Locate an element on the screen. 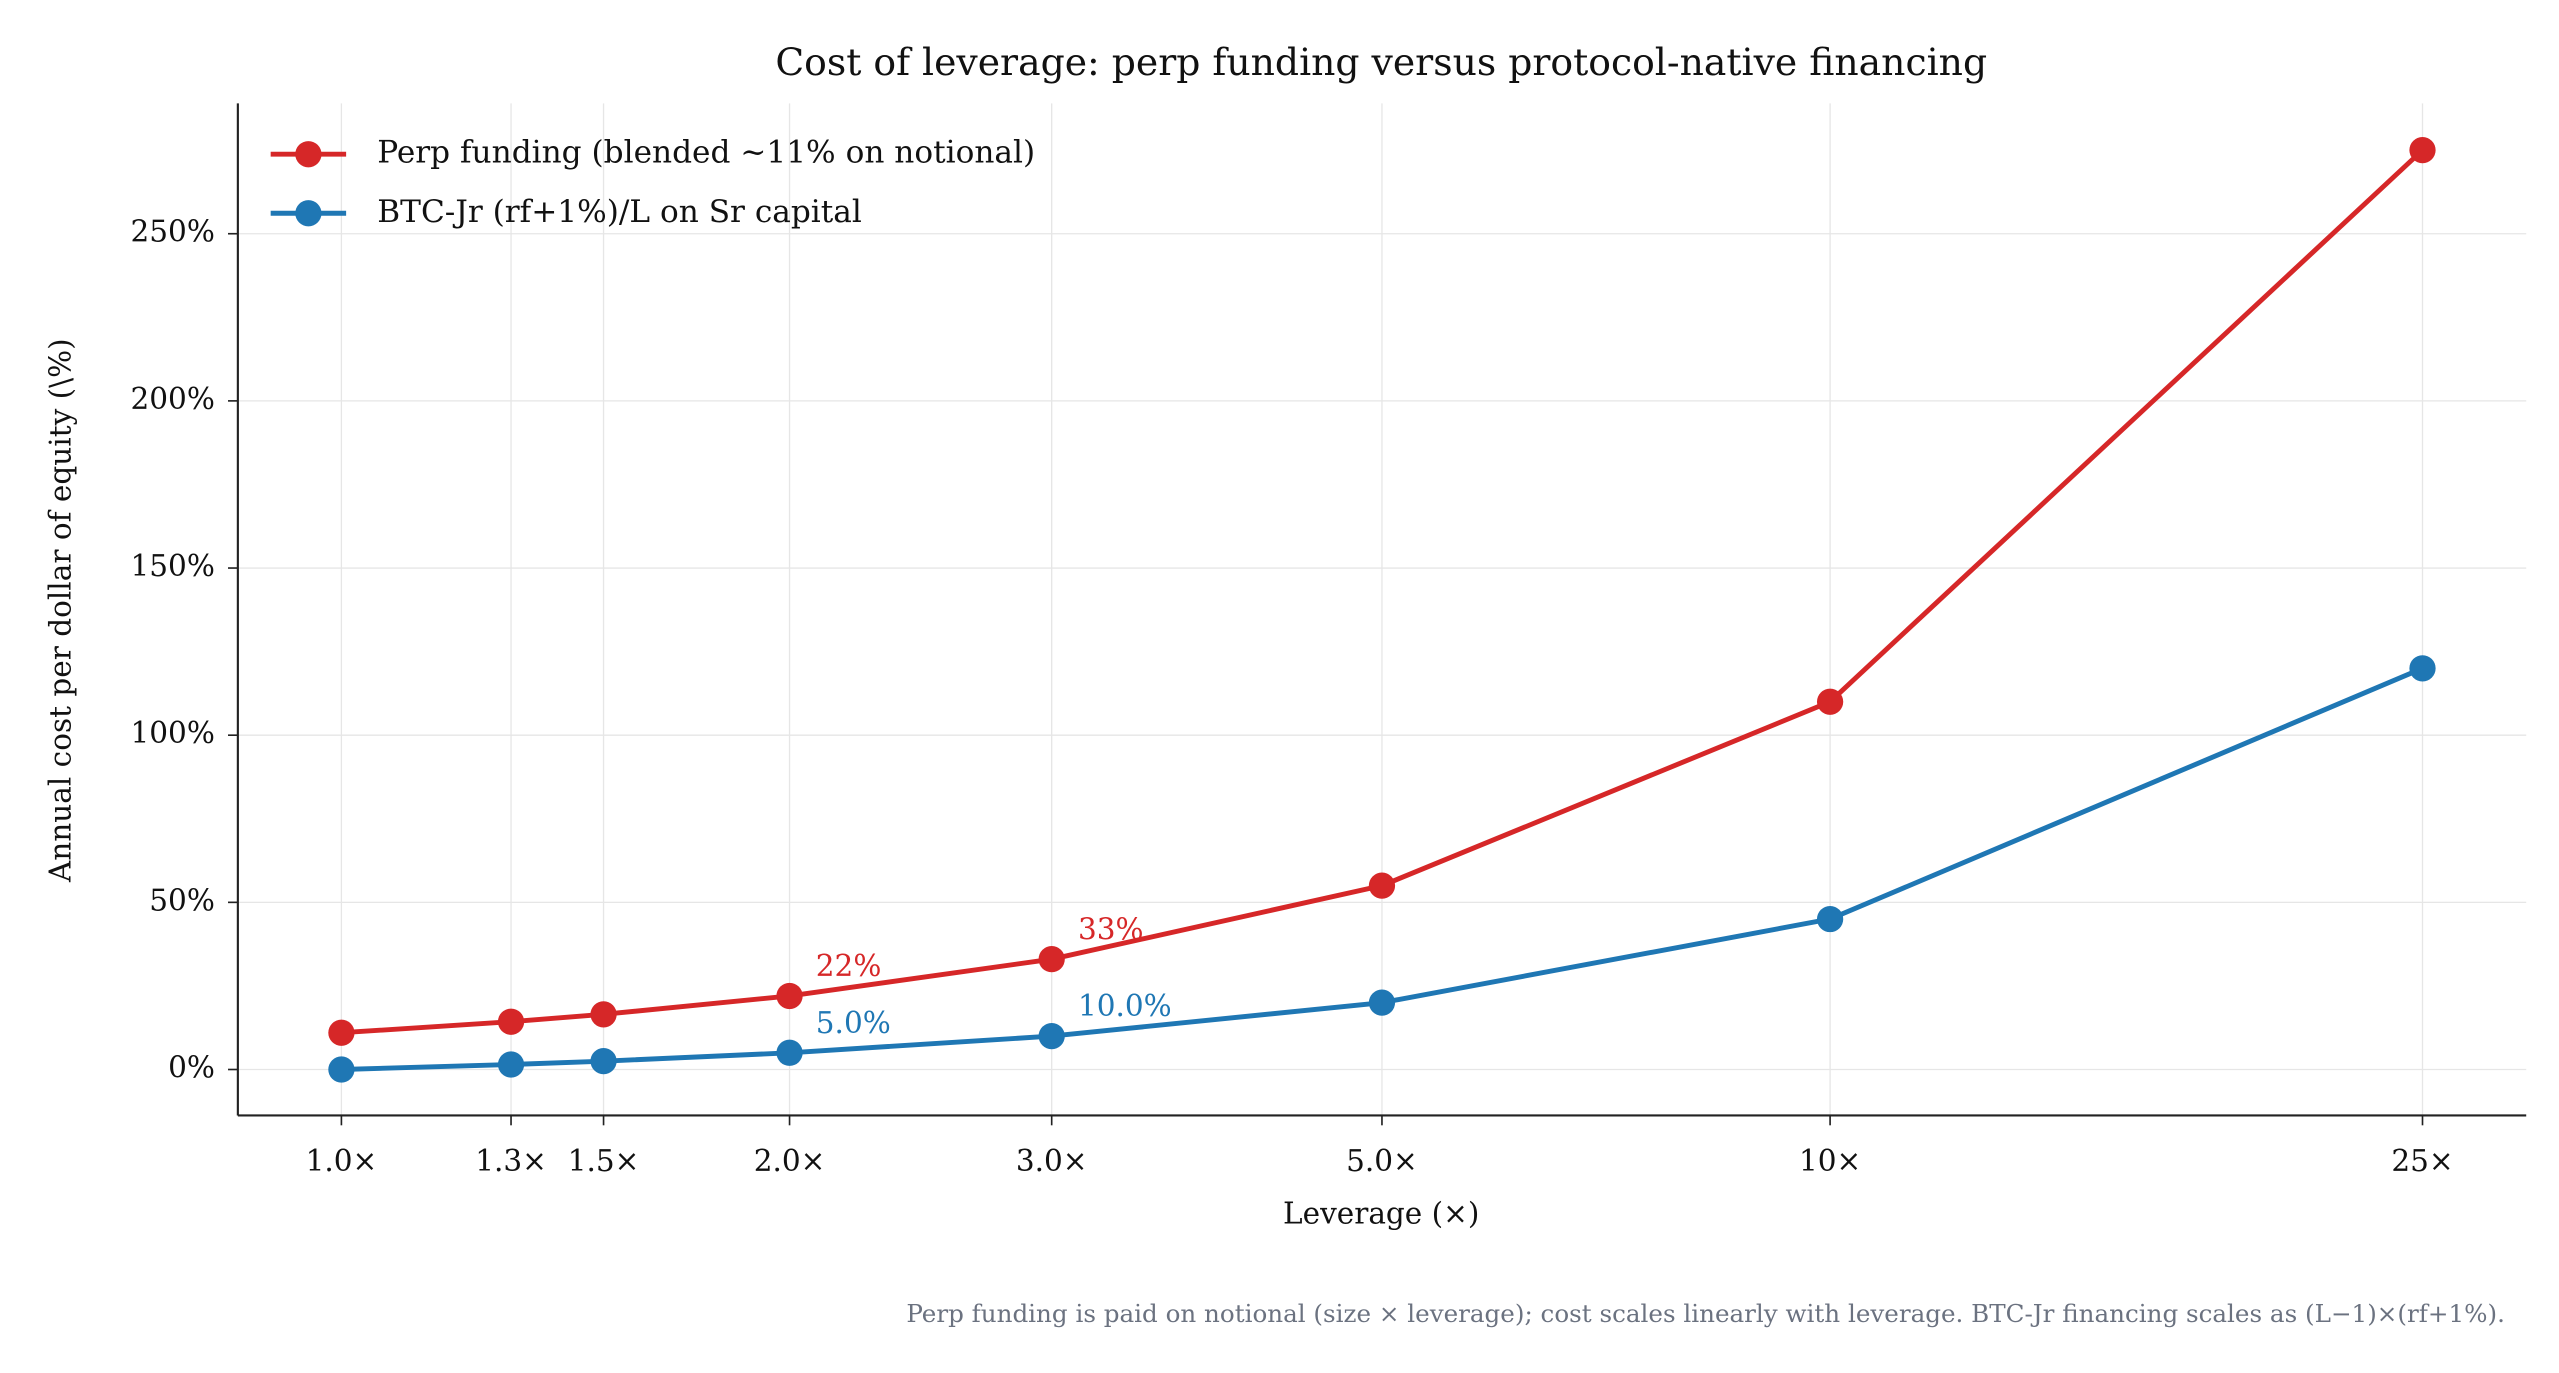  x-tick-label: 5.0× is located at coordinates (1382, 1161).